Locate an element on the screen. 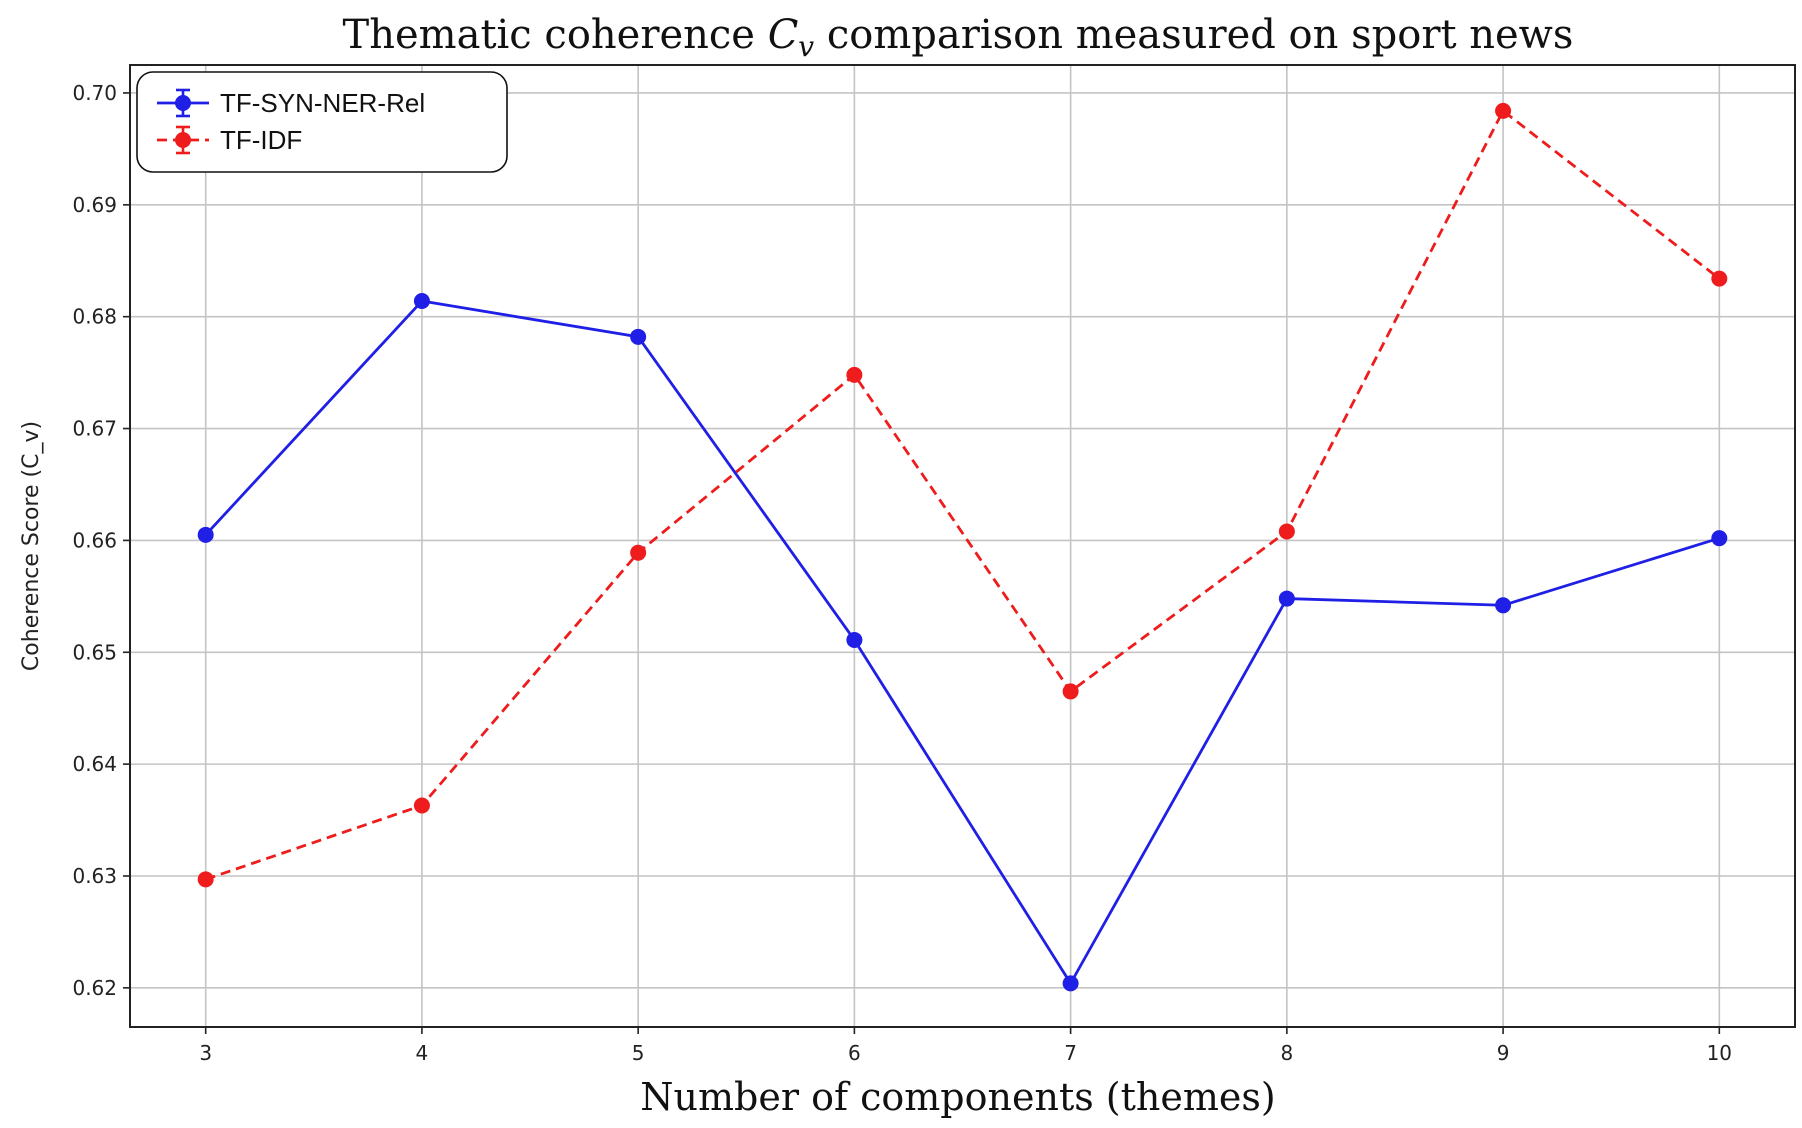 Image resolution: width=1802 pixels, height=1128 pixels. y-tick-label: 0.68 is located at coordinates (94, 317).